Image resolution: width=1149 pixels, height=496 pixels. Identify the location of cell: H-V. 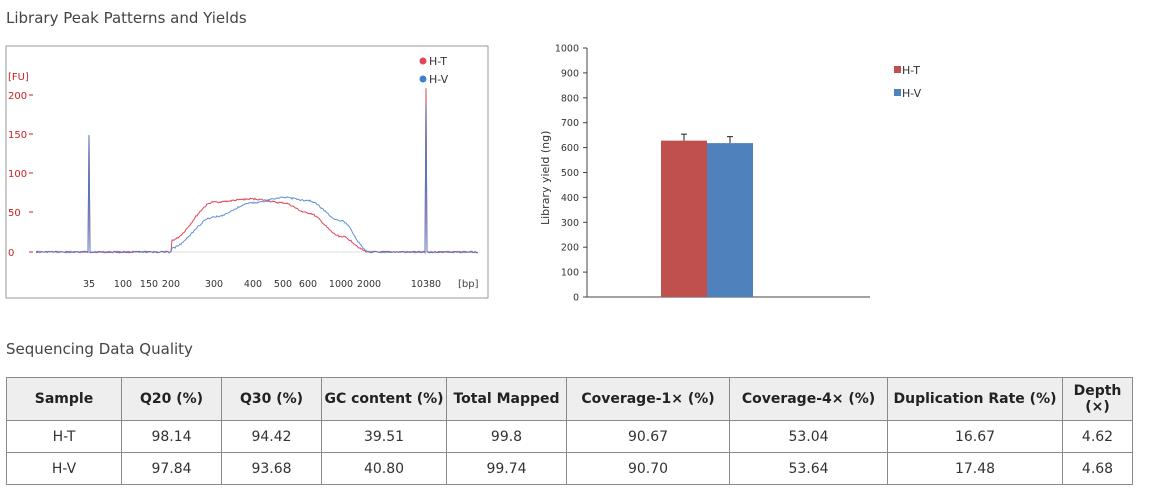
(64, 468).